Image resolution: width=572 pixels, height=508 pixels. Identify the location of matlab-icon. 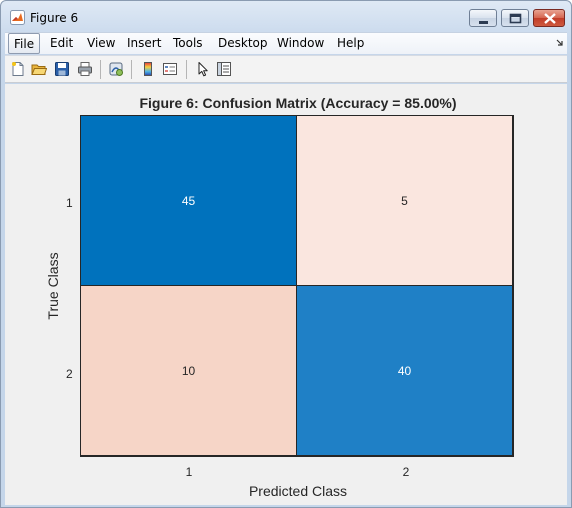
(17, 17).